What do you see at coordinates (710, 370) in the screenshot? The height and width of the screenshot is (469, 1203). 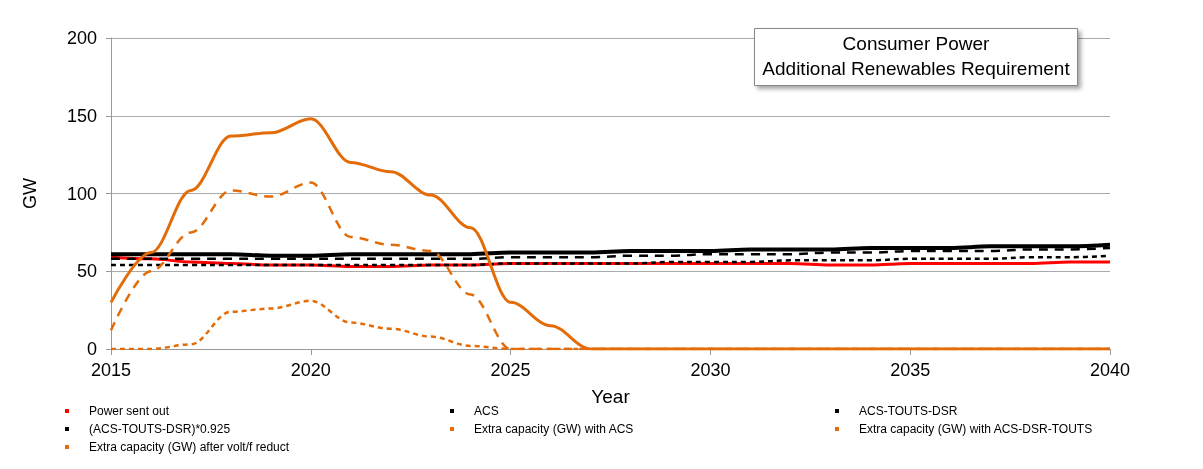 I see `x-tick-label: 2030` at bounding box center [710, 370].